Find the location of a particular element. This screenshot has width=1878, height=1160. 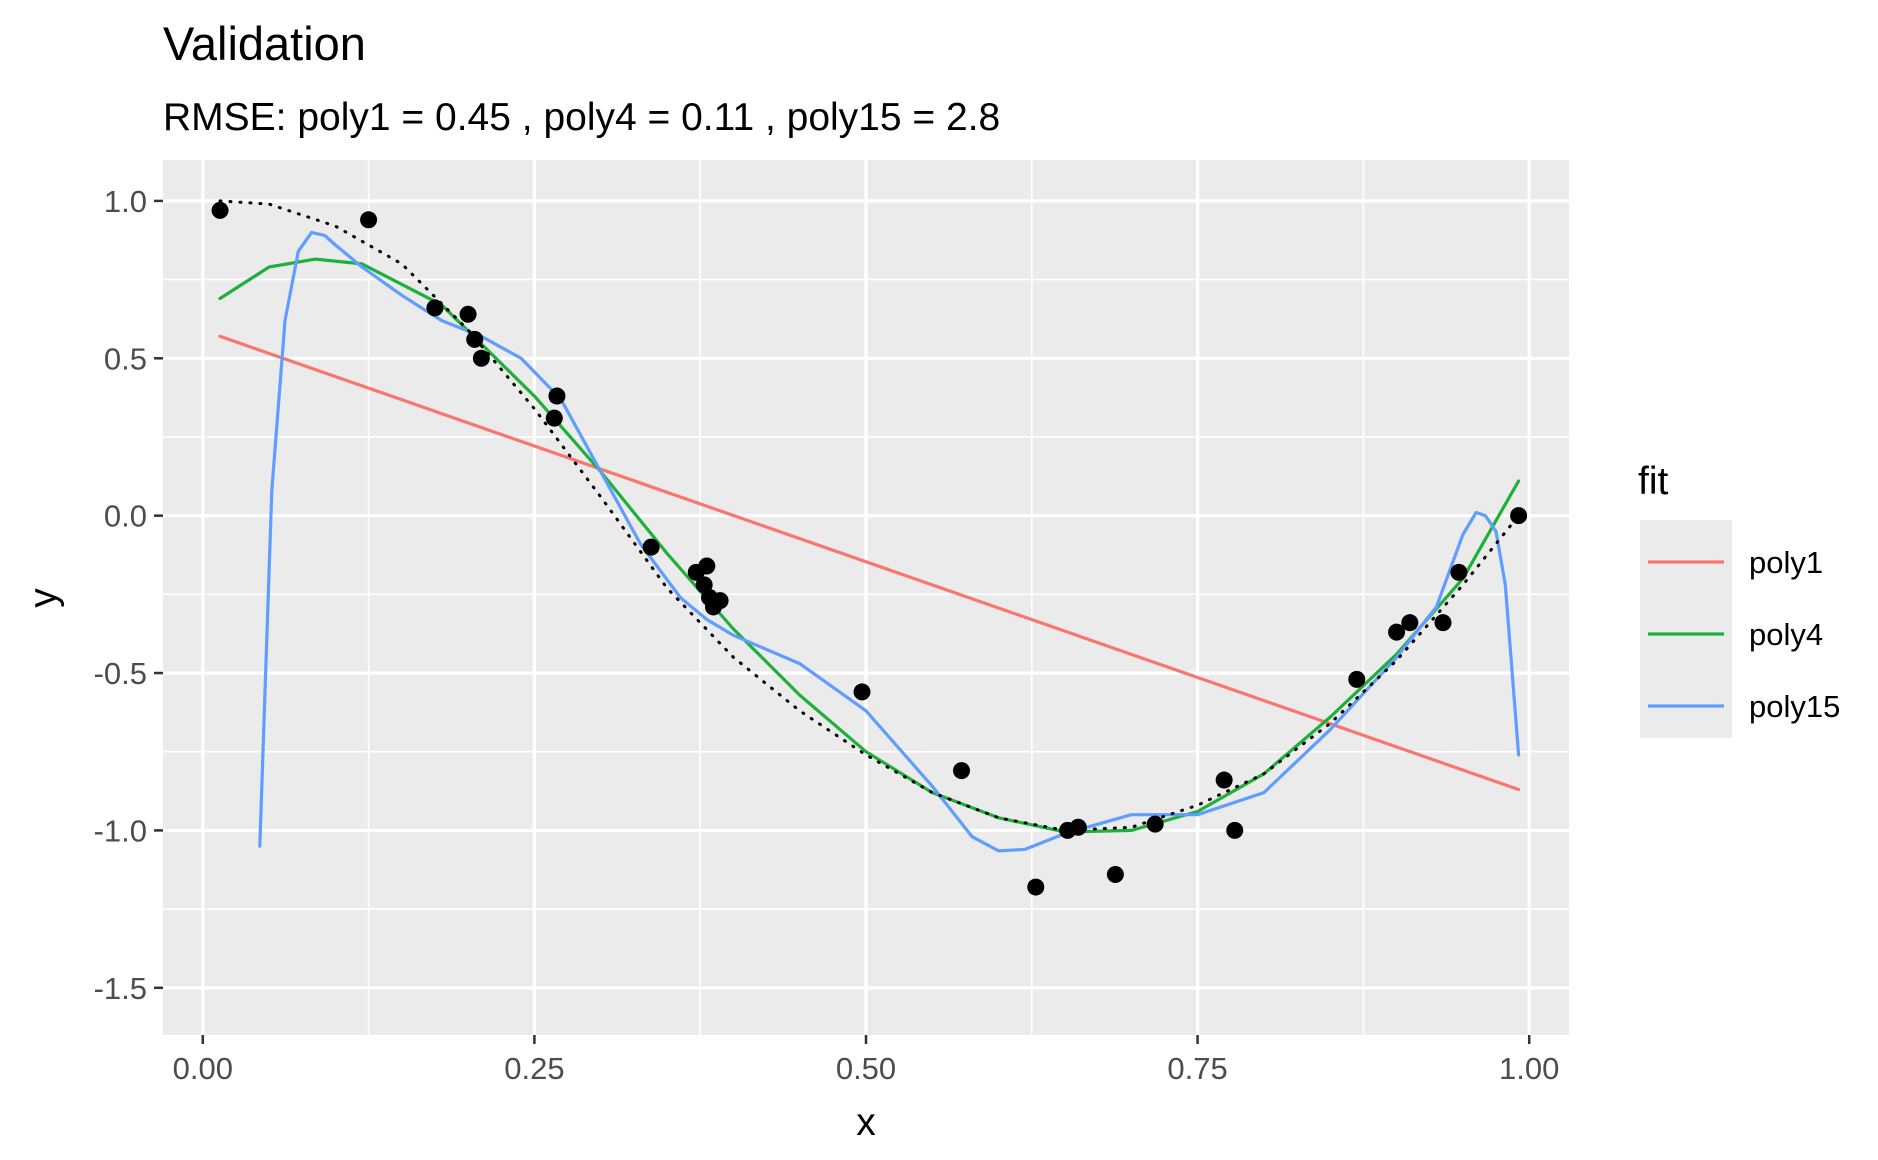

legend-title: fit is located at coordinates (1653, 481).